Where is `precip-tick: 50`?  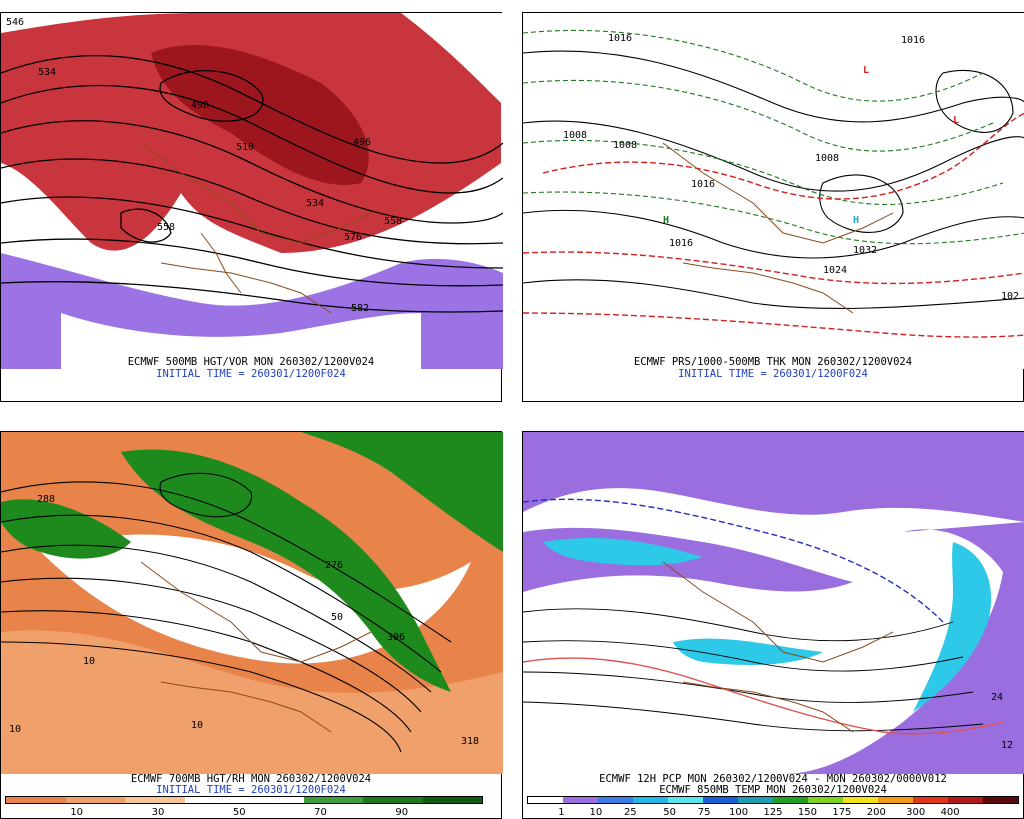 precip-tick: 50 is located at coordinates (670, 812).